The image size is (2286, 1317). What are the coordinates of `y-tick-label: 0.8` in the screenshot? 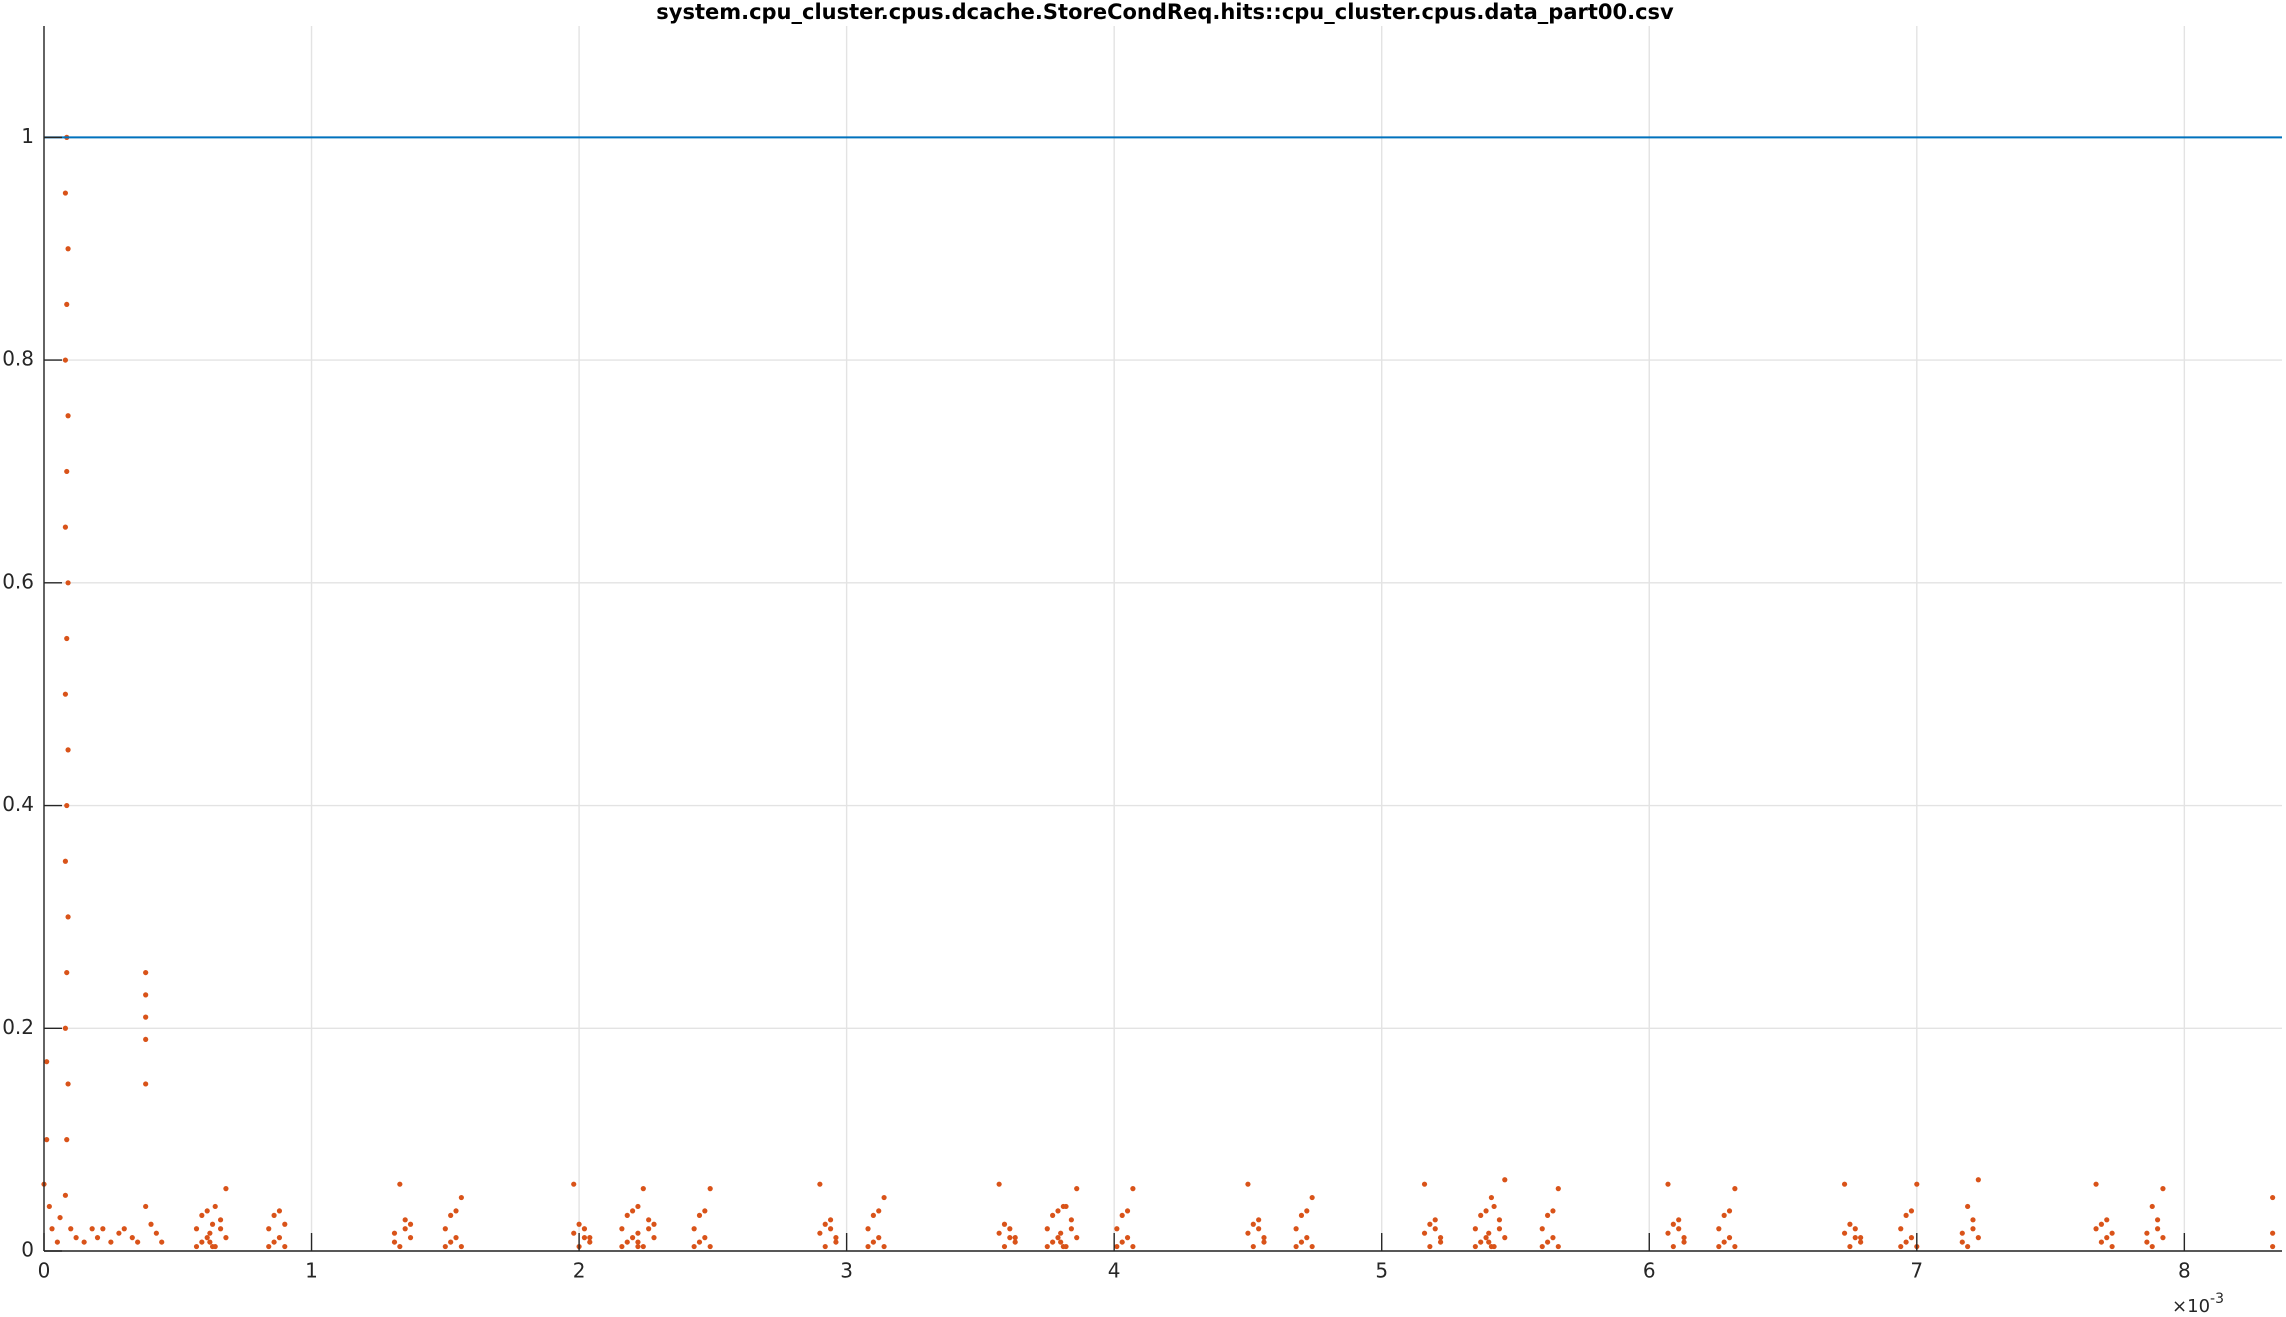 It's located at (18, 359).